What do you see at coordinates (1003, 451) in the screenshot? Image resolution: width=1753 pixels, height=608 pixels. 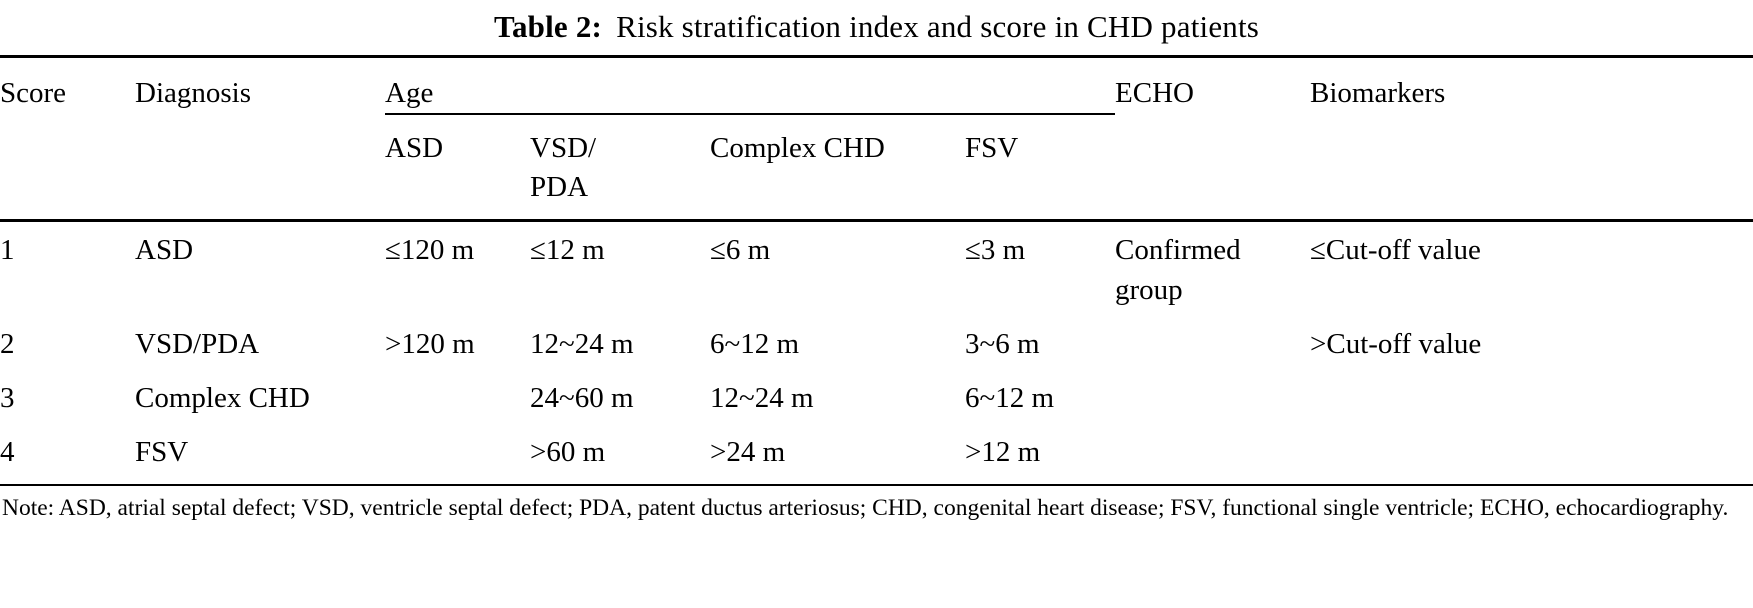 I see `cell-age-fsv: >12 m` at bounding box center [1003, 451].